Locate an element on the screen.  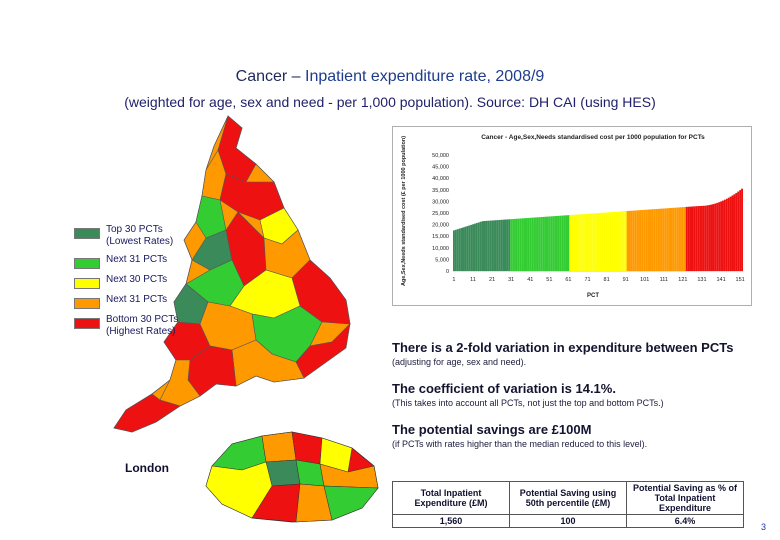
x-tick-label: 101 is located at coordinates (644, 280).